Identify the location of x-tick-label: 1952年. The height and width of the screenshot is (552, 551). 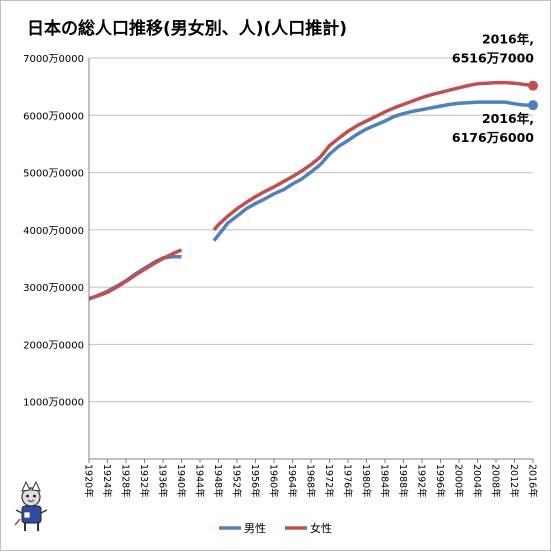
(237, 481).